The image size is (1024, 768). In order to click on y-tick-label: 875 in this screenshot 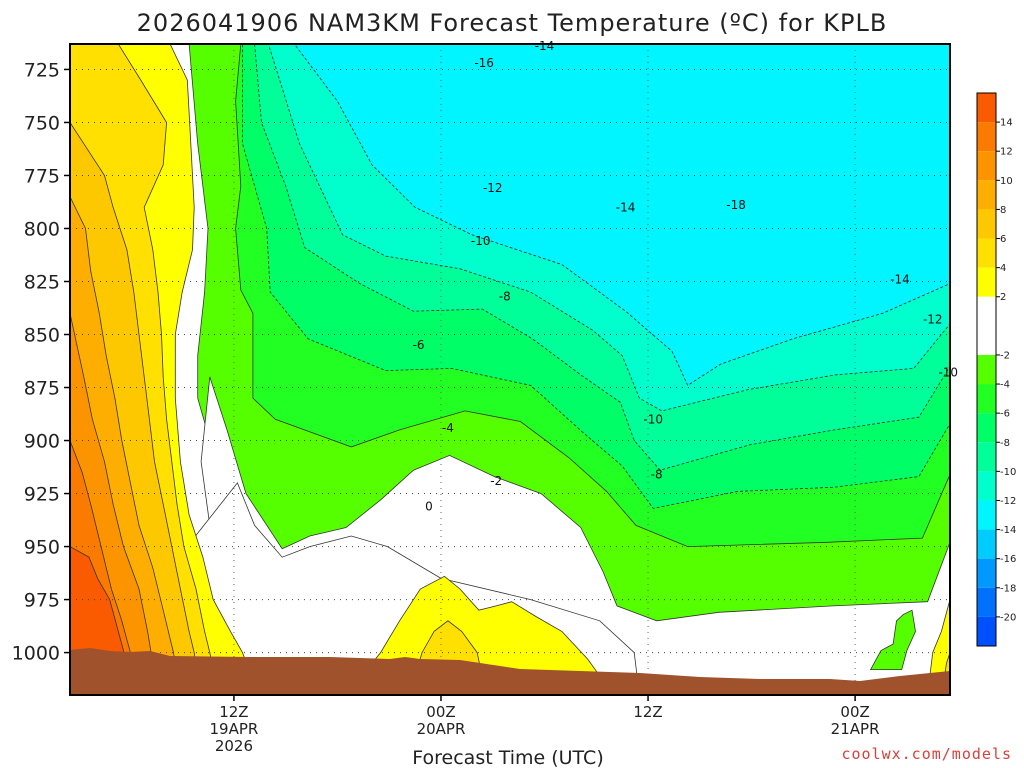, I will do `click(42, 389)`.